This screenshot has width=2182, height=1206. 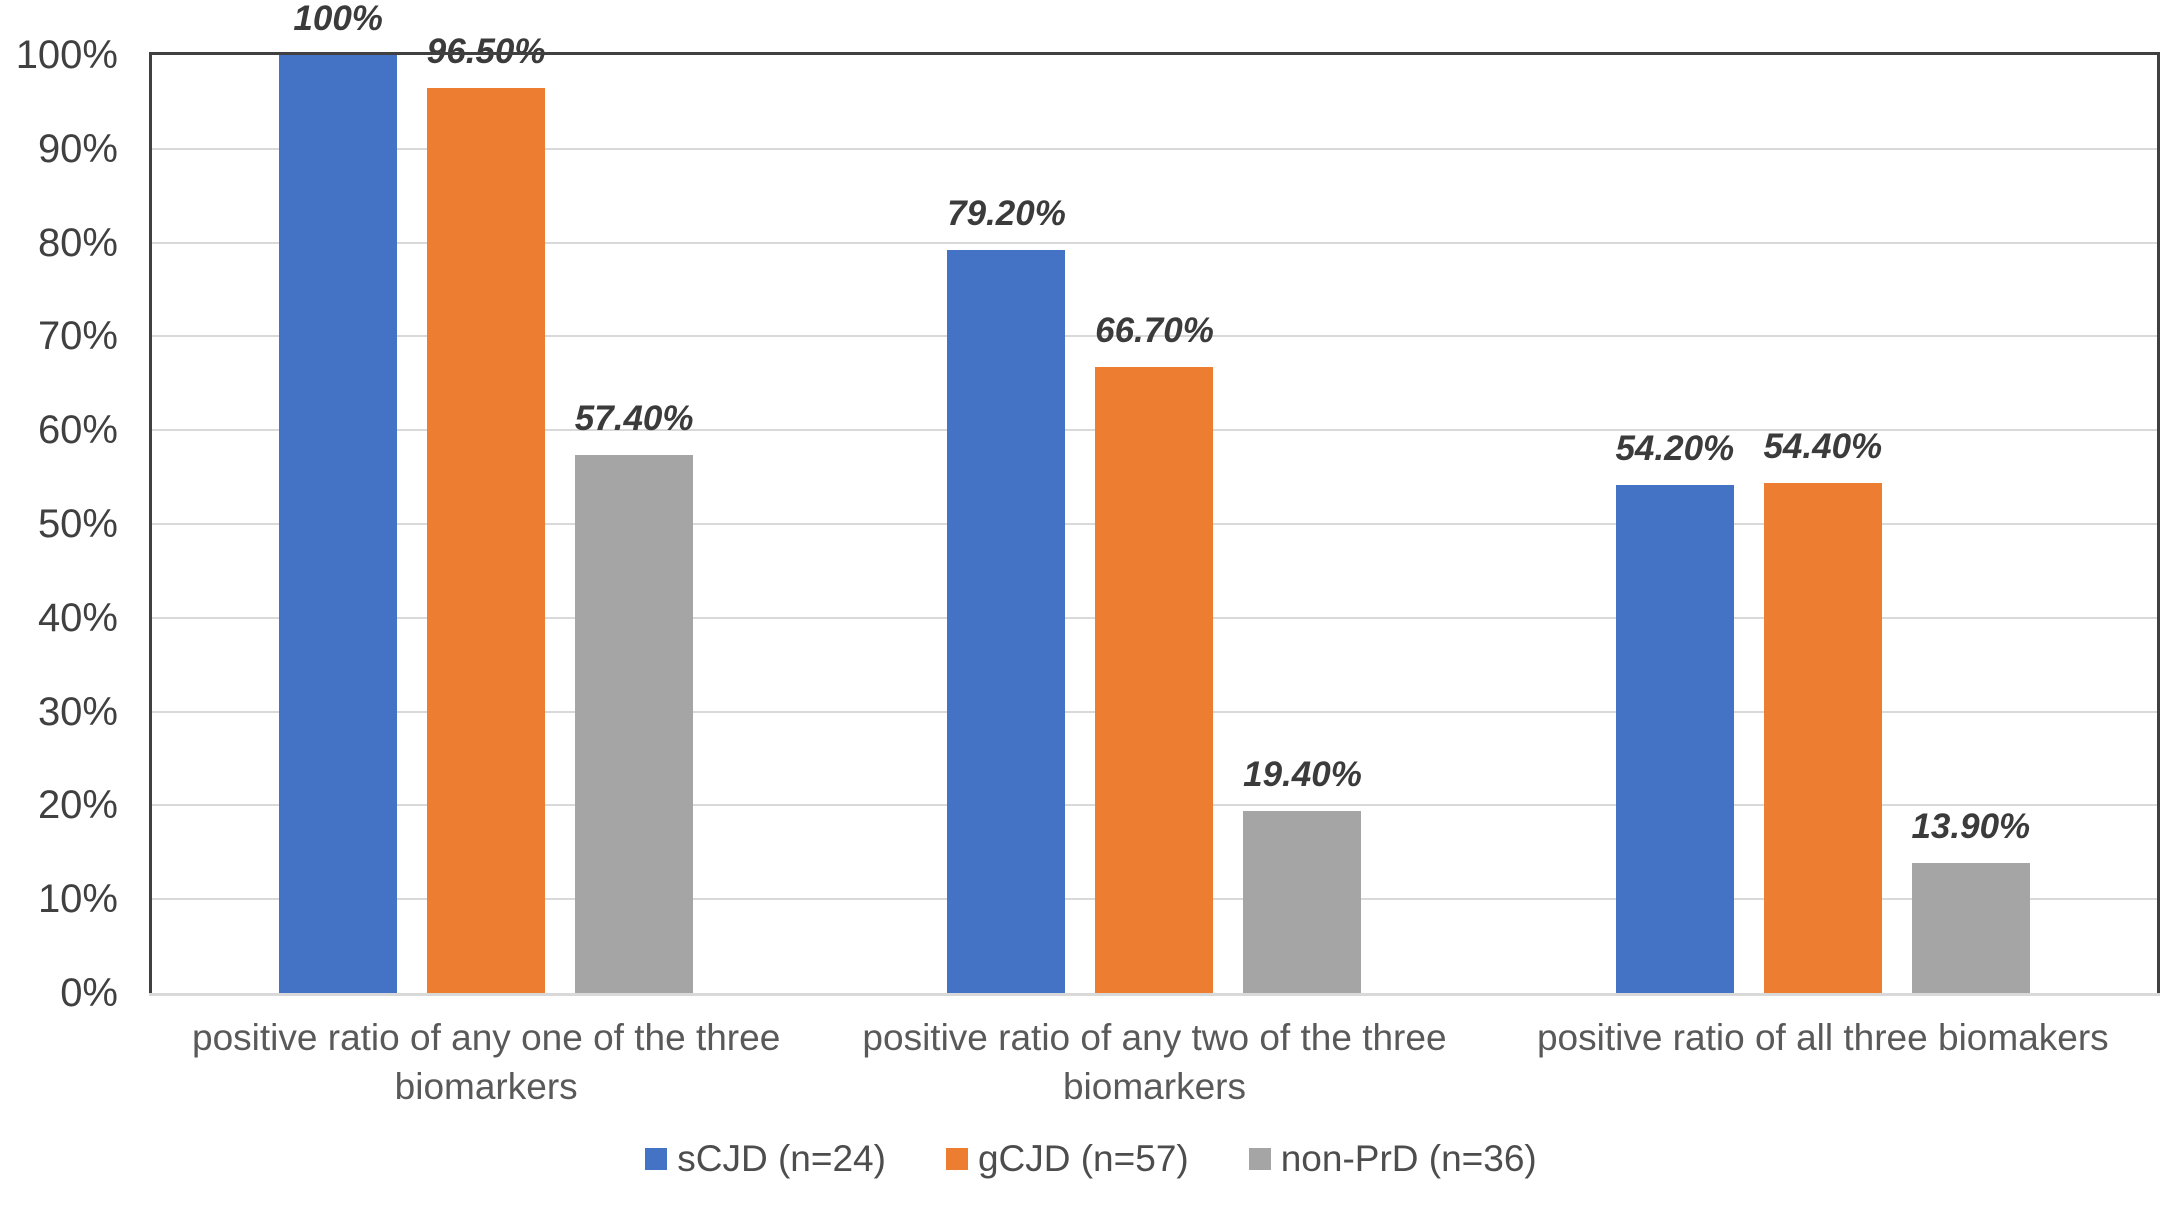 I want to click on bar-value-label: 100%, so click(x=338, y=19).